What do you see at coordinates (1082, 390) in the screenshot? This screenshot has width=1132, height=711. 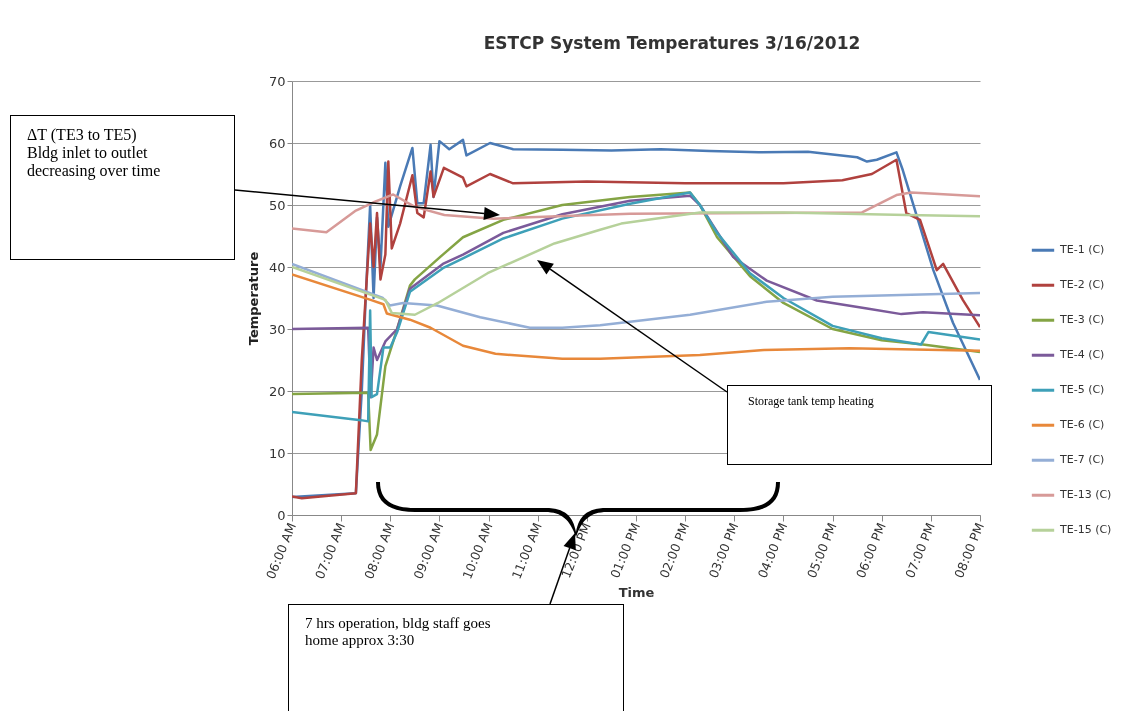 I see `legend-label: TE-5 (C)` at bounding box center [1082, 390].